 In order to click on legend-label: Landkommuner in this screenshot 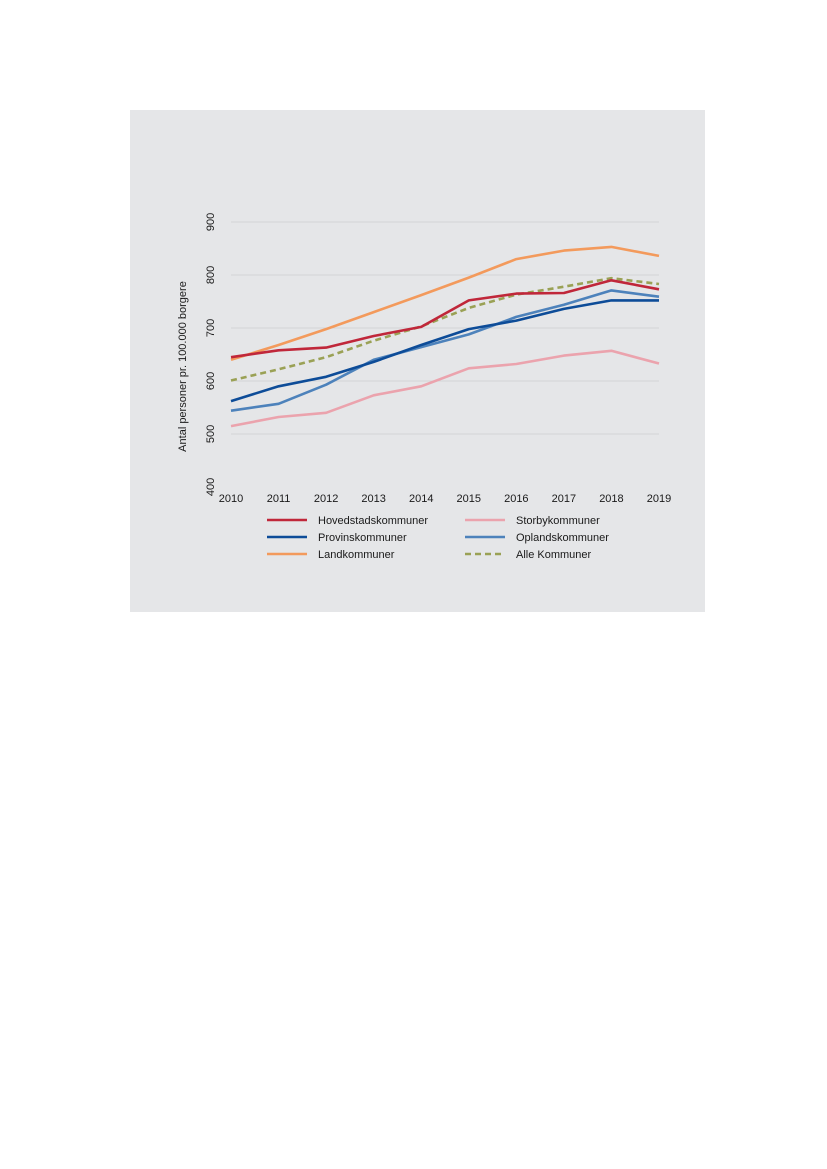, I will do `click(356, 555)`.